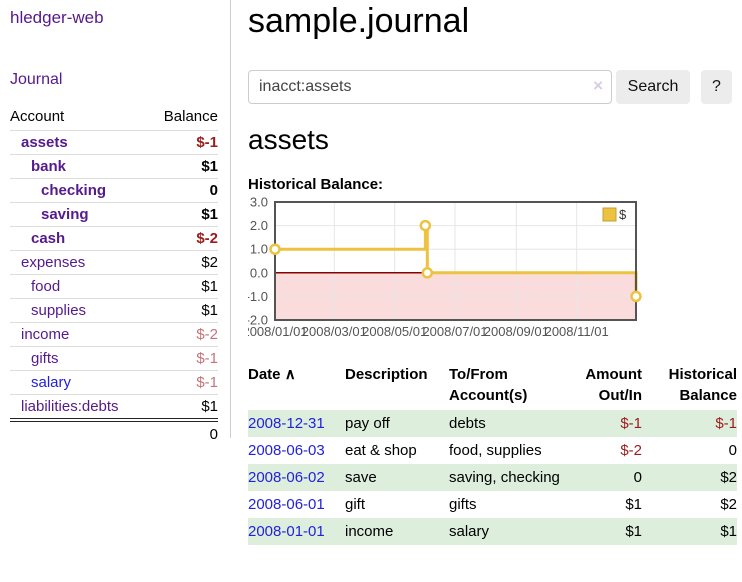  I want to click on help-button: ?, so click(716, 87).